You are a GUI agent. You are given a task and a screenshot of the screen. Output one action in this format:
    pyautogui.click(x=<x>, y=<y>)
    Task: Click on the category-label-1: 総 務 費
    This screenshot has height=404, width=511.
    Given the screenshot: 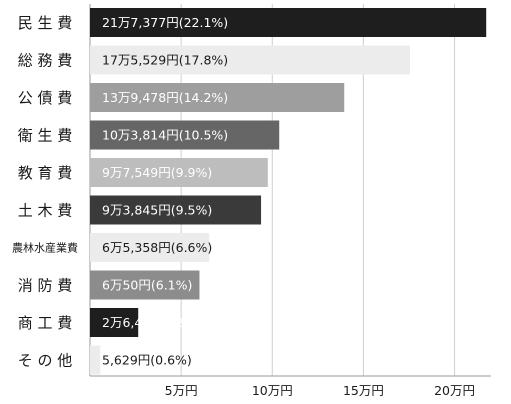 What is the action you would take?
    pyautogui.click(x=45, y=61)
    